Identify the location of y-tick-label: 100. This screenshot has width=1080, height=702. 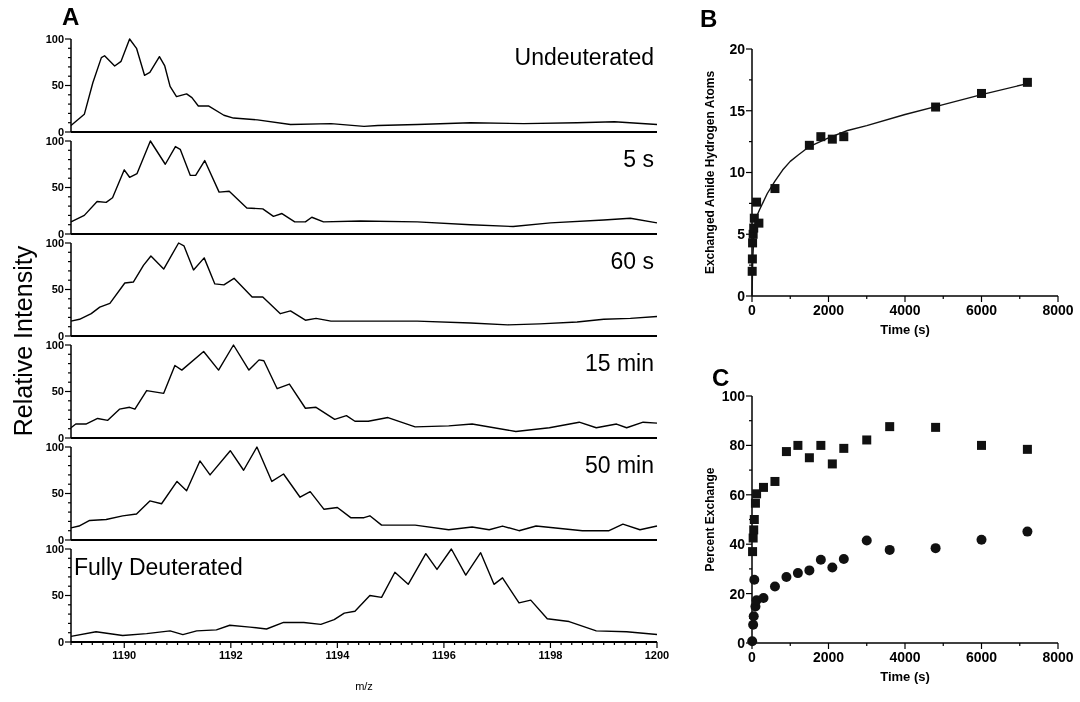
(54, 38).